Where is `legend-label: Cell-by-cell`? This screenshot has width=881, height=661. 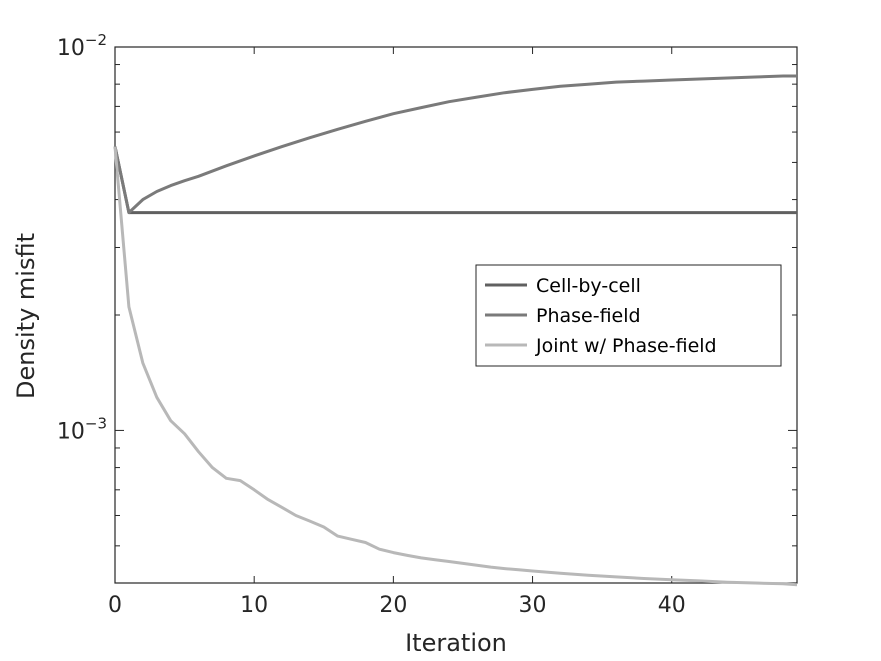 legend-label: Cell-by-cell is located at coordinates (588, 286).